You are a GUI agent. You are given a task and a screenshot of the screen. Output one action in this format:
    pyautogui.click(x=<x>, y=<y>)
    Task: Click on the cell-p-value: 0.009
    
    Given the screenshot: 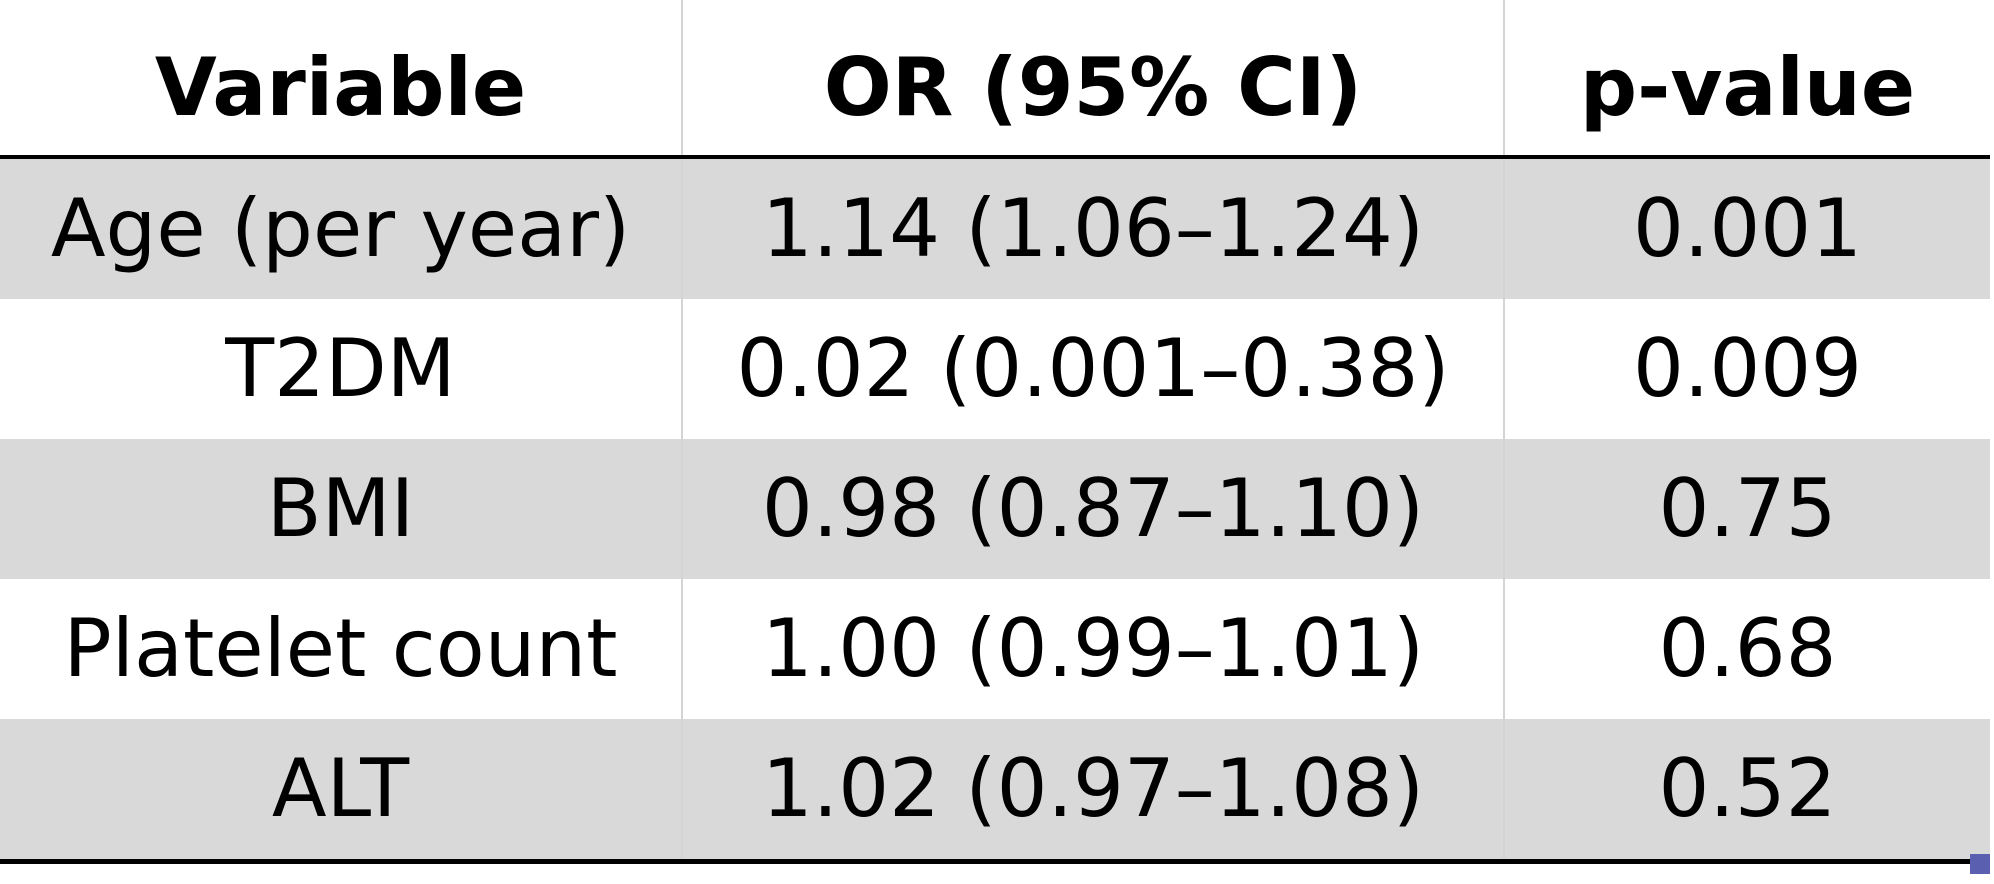 What is the action you would take?
    pyautogui.click(x=1746, y=369)
    